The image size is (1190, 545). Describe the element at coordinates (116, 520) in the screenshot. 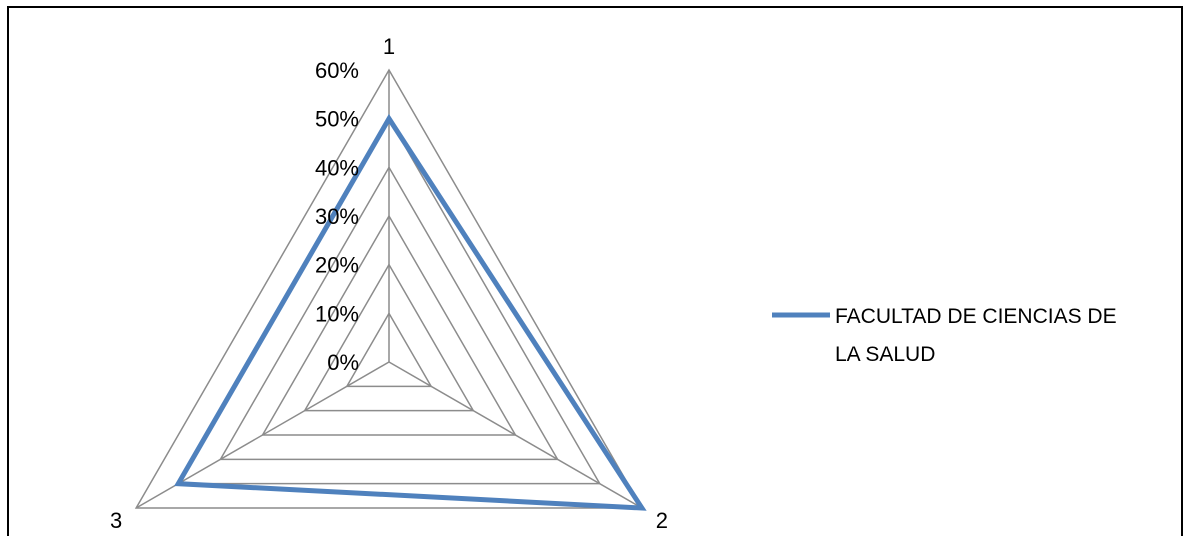

I see `category-label: 3` at that location.